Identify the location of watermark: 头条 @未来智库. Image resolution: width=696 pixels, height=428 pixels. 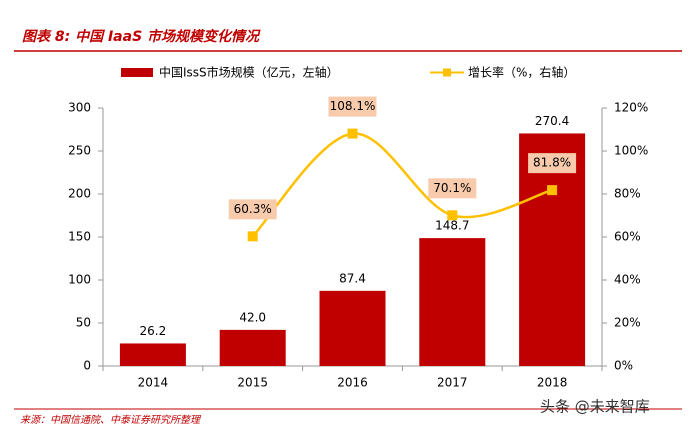
(595, 407).